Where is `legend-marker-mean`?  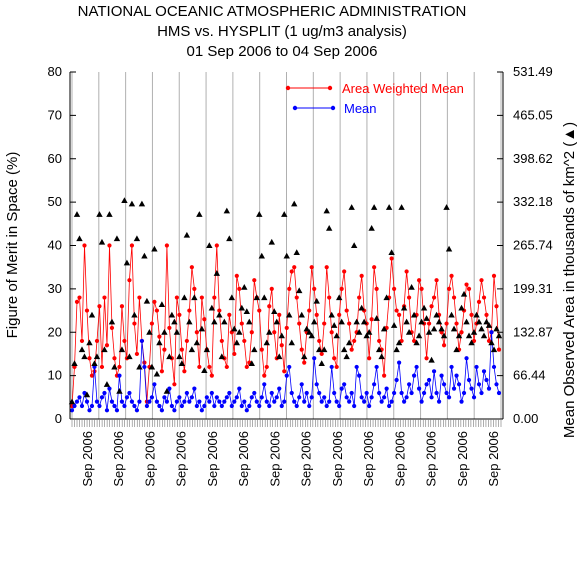 legend-marker-mean is located at coordinates (295, 108).